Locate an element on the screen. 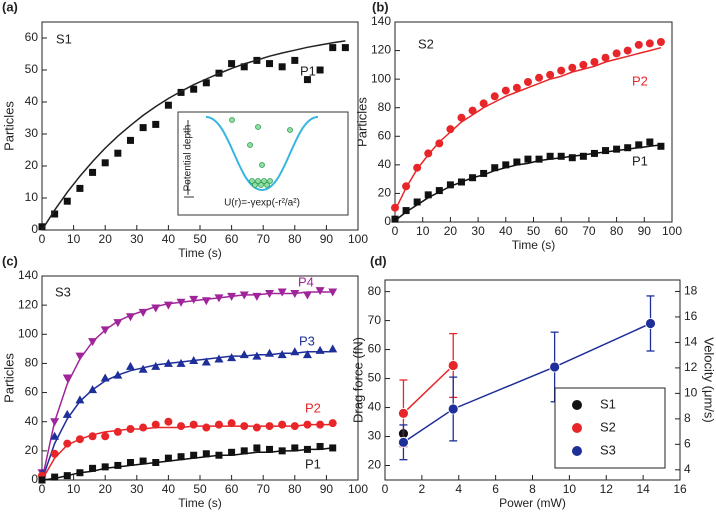 This screenshot has width=716, height=515. x-tick-label: 8 is located at coordinates (532, 489).